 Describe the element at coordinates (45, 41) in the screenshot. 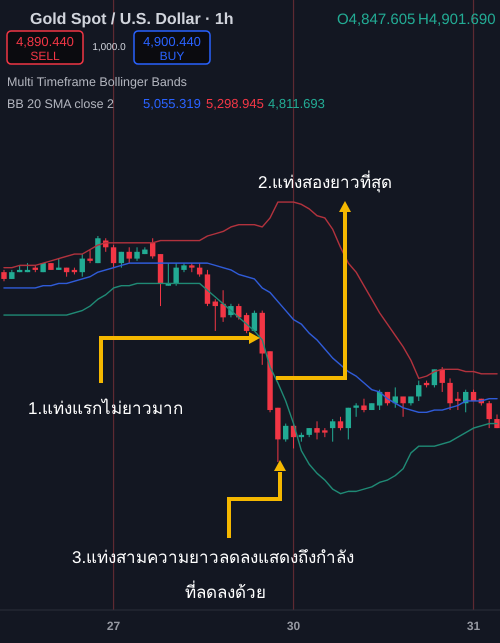

I see `text: 4,890.440` at that location.